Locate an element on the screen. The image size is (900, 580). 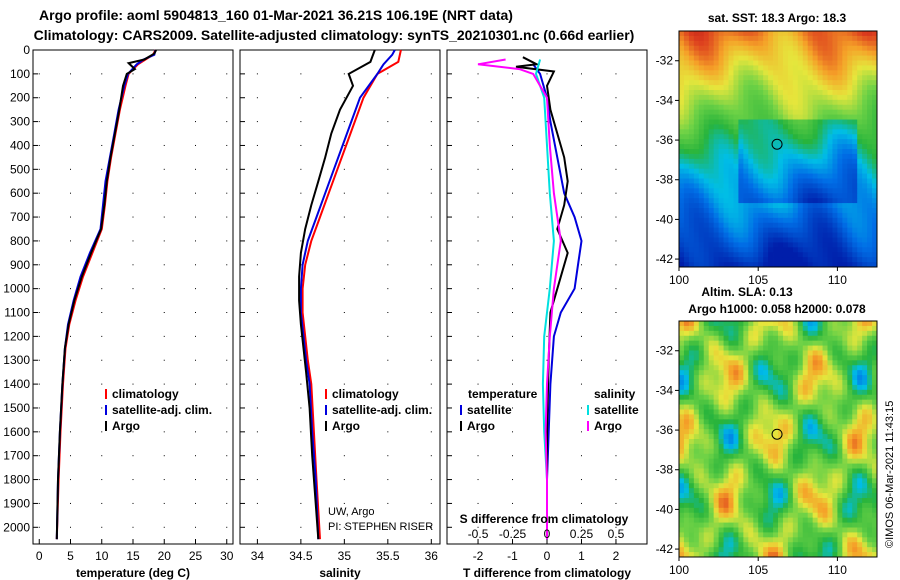
legend-label: satellite-adj. clim. is located at coordinates (382, 410).